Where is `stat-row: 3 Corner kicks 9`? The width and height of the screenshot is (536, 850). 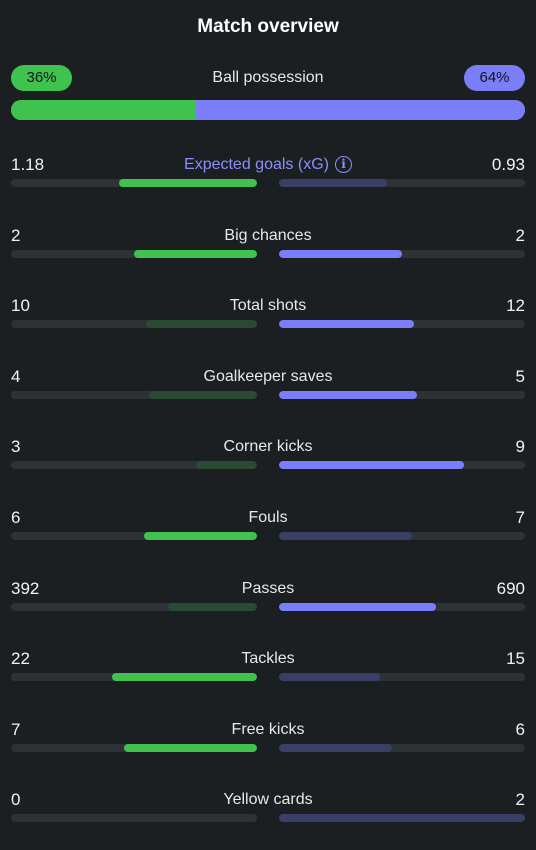 stat-row: 3 Corner kicks 9 is located at coordinates (268, 457).